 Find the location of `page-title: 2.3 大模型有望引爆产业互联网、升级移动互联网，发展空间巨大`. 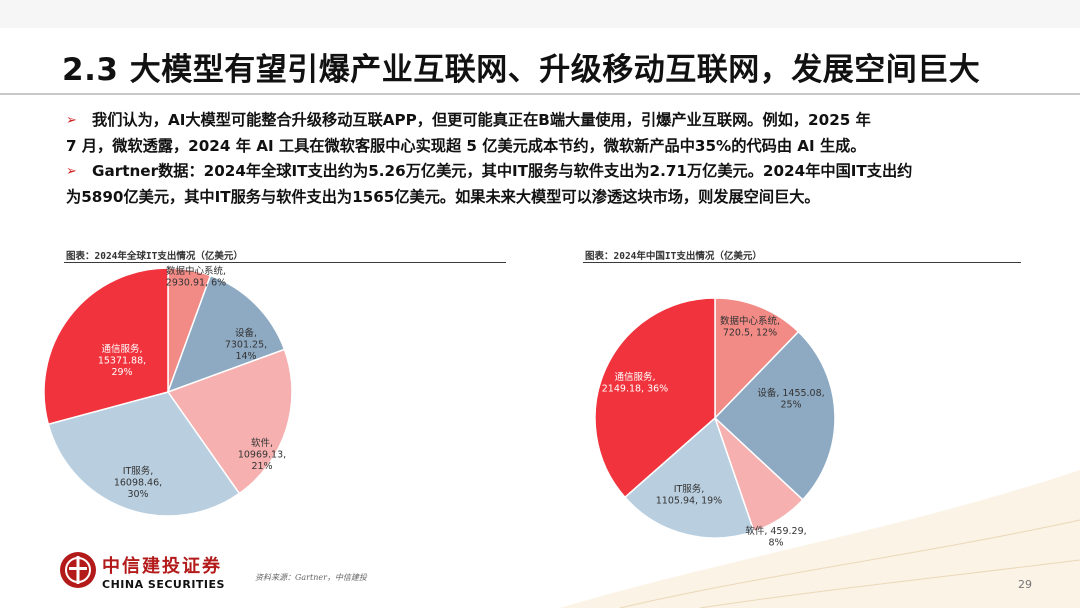

page-title: 2.3 大模型有望引爆产业互联网、升级移动互联网，发展空间巨大 is located at coordinates (521, 70).